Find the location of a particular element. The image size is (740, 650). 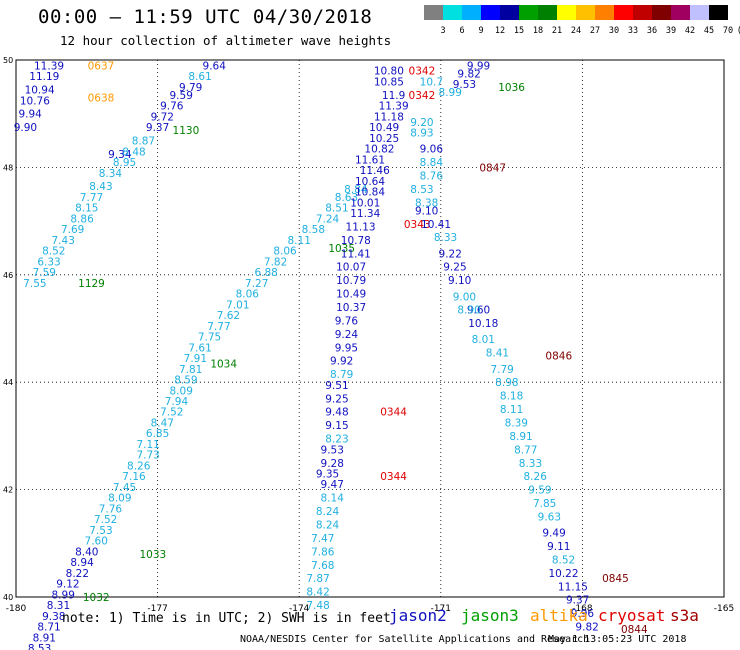

wave-height-point: 10.01 is located at coordinates (365, 203).